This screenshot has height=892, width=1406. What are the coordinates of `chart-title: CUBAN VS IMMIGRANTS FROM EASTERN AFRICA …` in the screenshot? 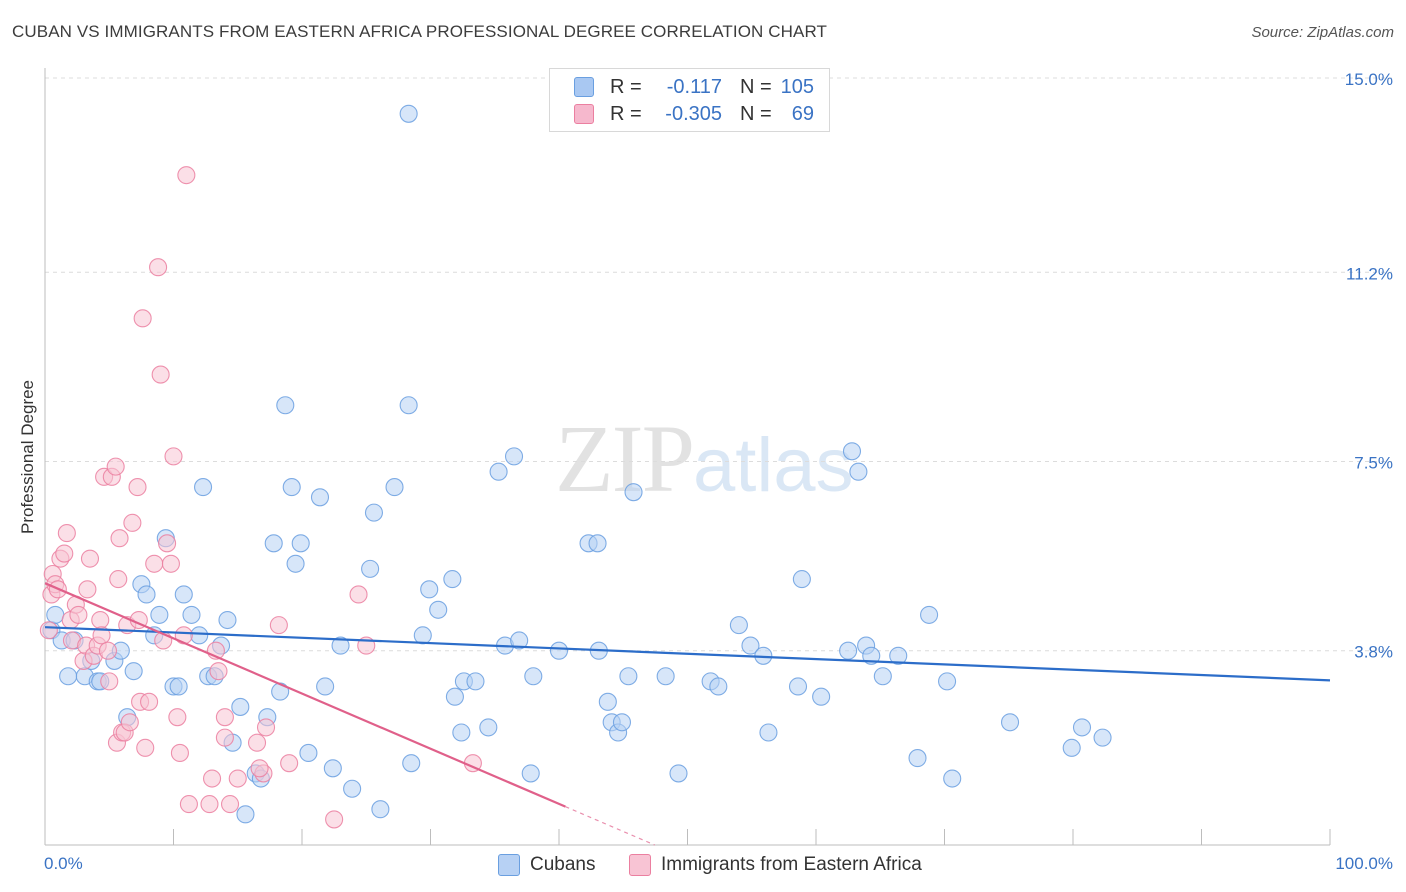 It's located at (420, 31).